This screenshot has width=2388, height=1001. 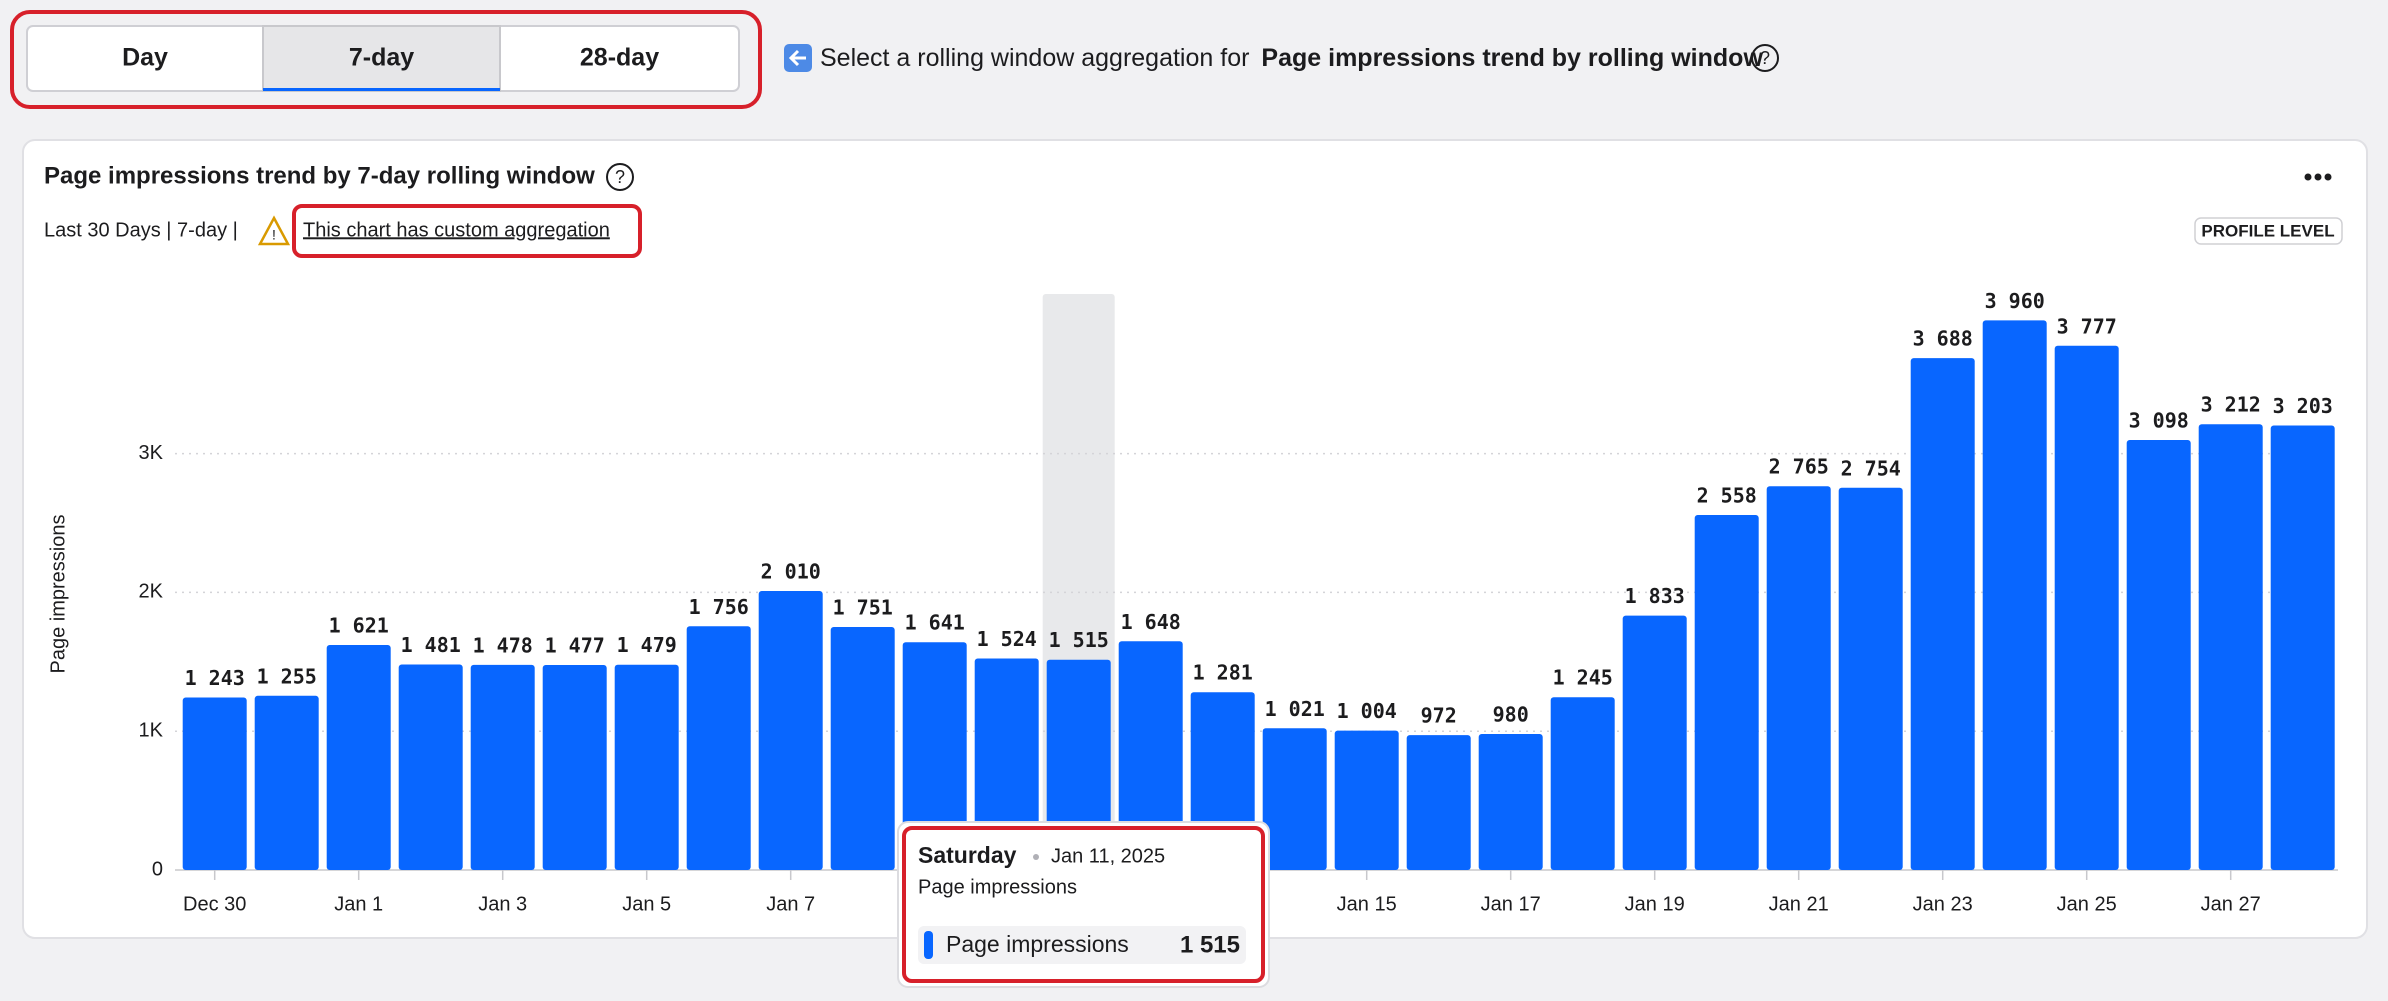 What do you see at coordinates (791, 572) in the screenshot?
I see `value-label: 2 010` at bounding box center [791, 572].